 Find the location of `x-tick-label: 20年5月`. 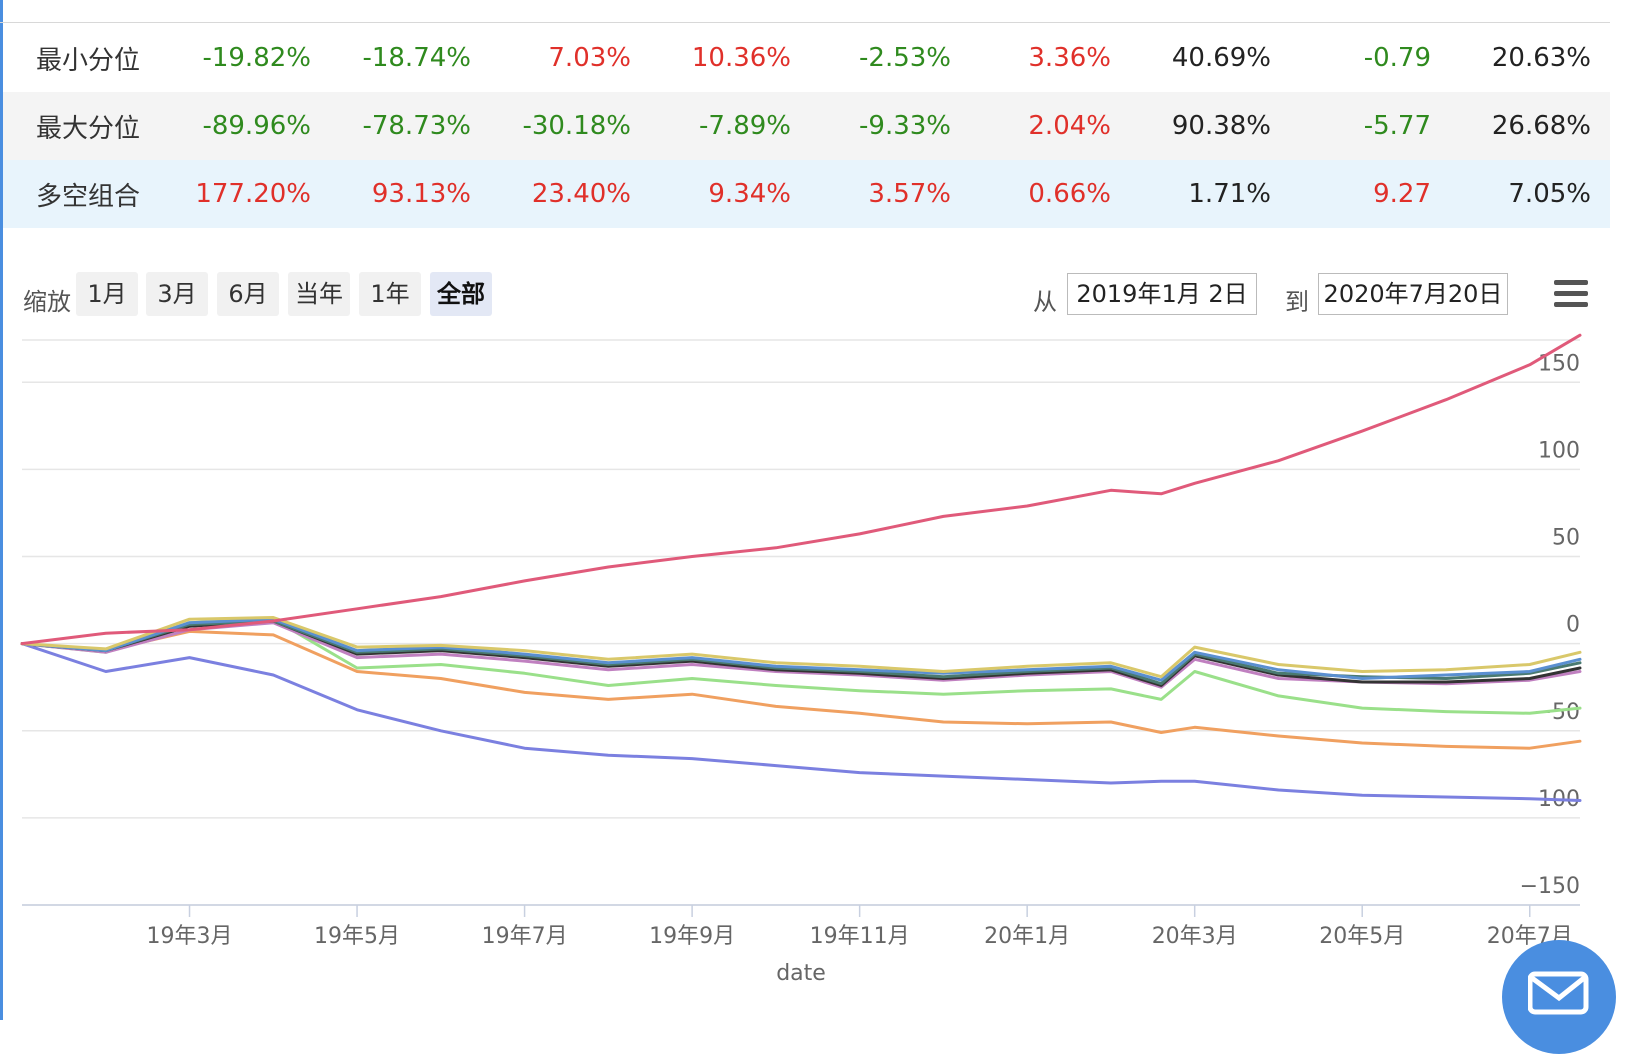

x-tick-label: 20年5月 is located at coordinates (1362, 936).